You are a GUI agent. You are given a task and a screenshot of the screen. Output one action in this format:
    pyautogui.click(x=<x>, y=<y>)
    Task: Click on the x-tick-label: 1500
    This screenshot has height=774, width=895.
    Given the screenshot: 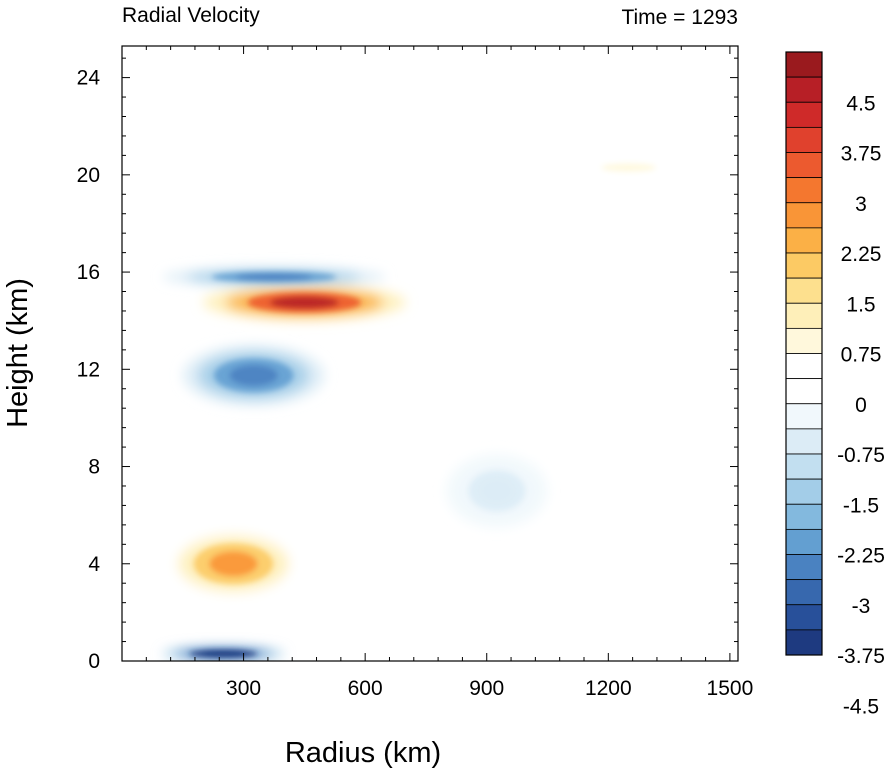 What is the action you would take?
    pyautogui.click(x=730, y=688)
    